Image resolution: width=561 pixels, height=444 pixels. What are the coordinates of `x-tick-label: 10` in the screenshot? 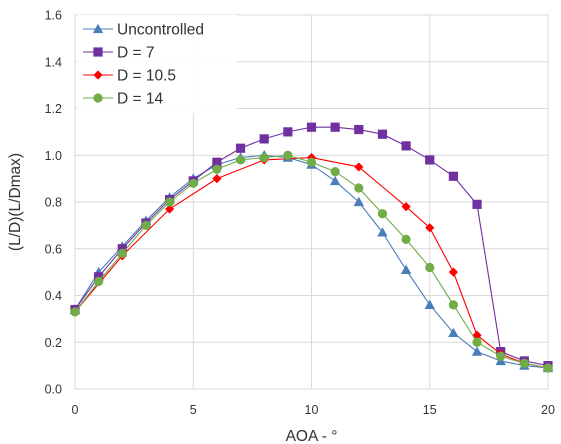 It's located at (312, 410).